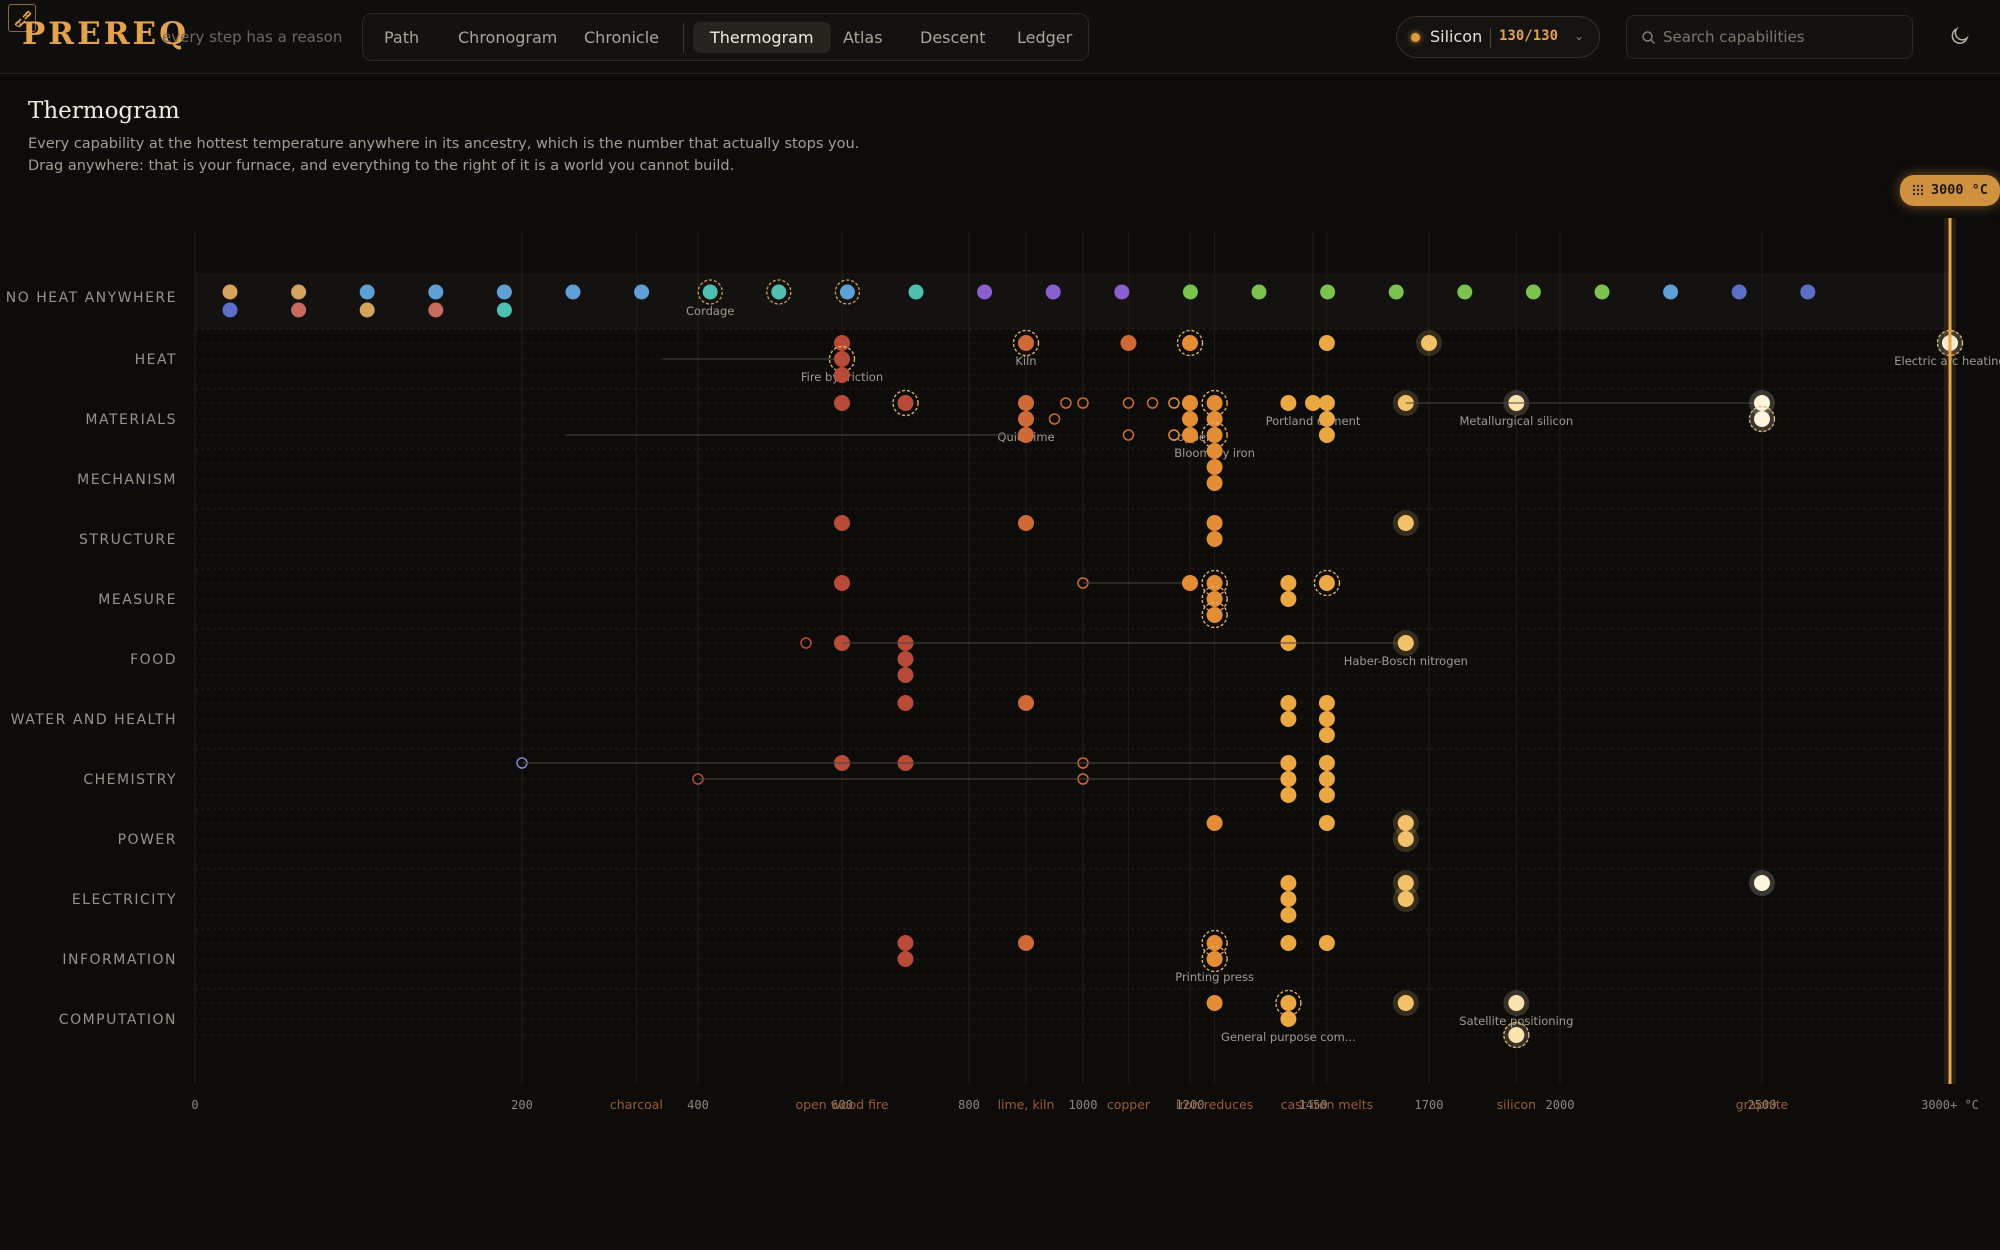 This screenshot has width=2000, height=1250. I want to click on furnace-handle: 3000 °C, so click(1950, 190).